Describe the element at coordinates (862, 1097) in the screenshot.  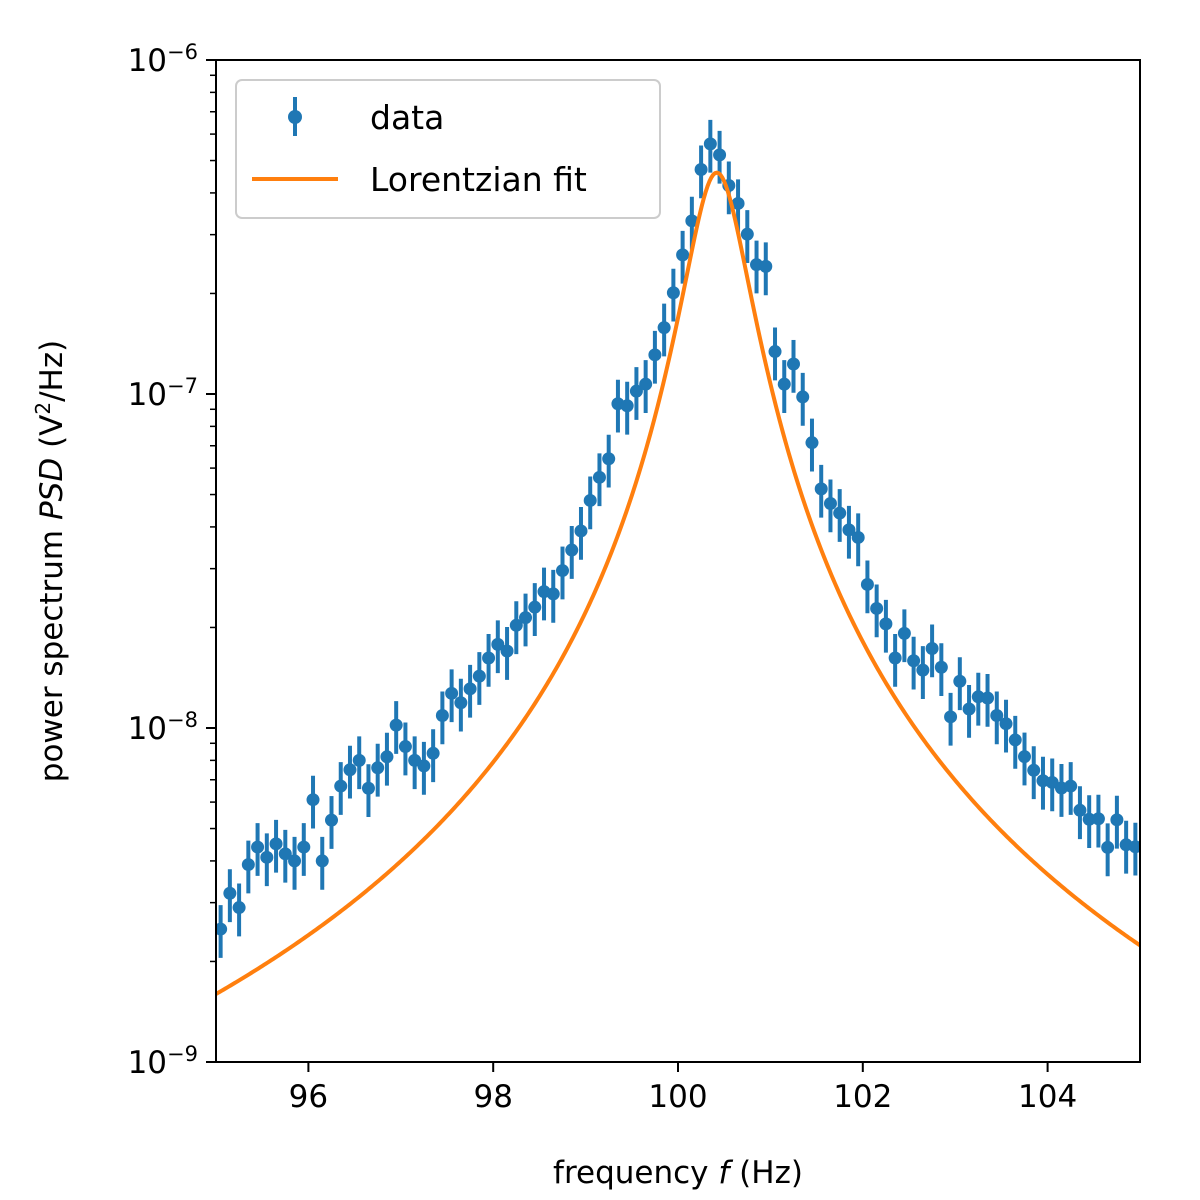
I see `x-tick-label: 102` at that location.